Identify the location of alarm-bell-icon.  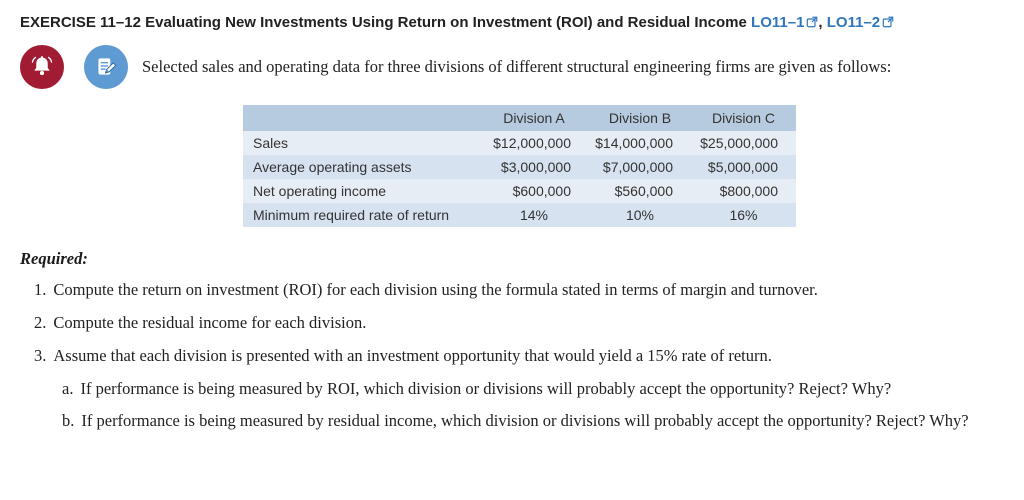
(42, 66).